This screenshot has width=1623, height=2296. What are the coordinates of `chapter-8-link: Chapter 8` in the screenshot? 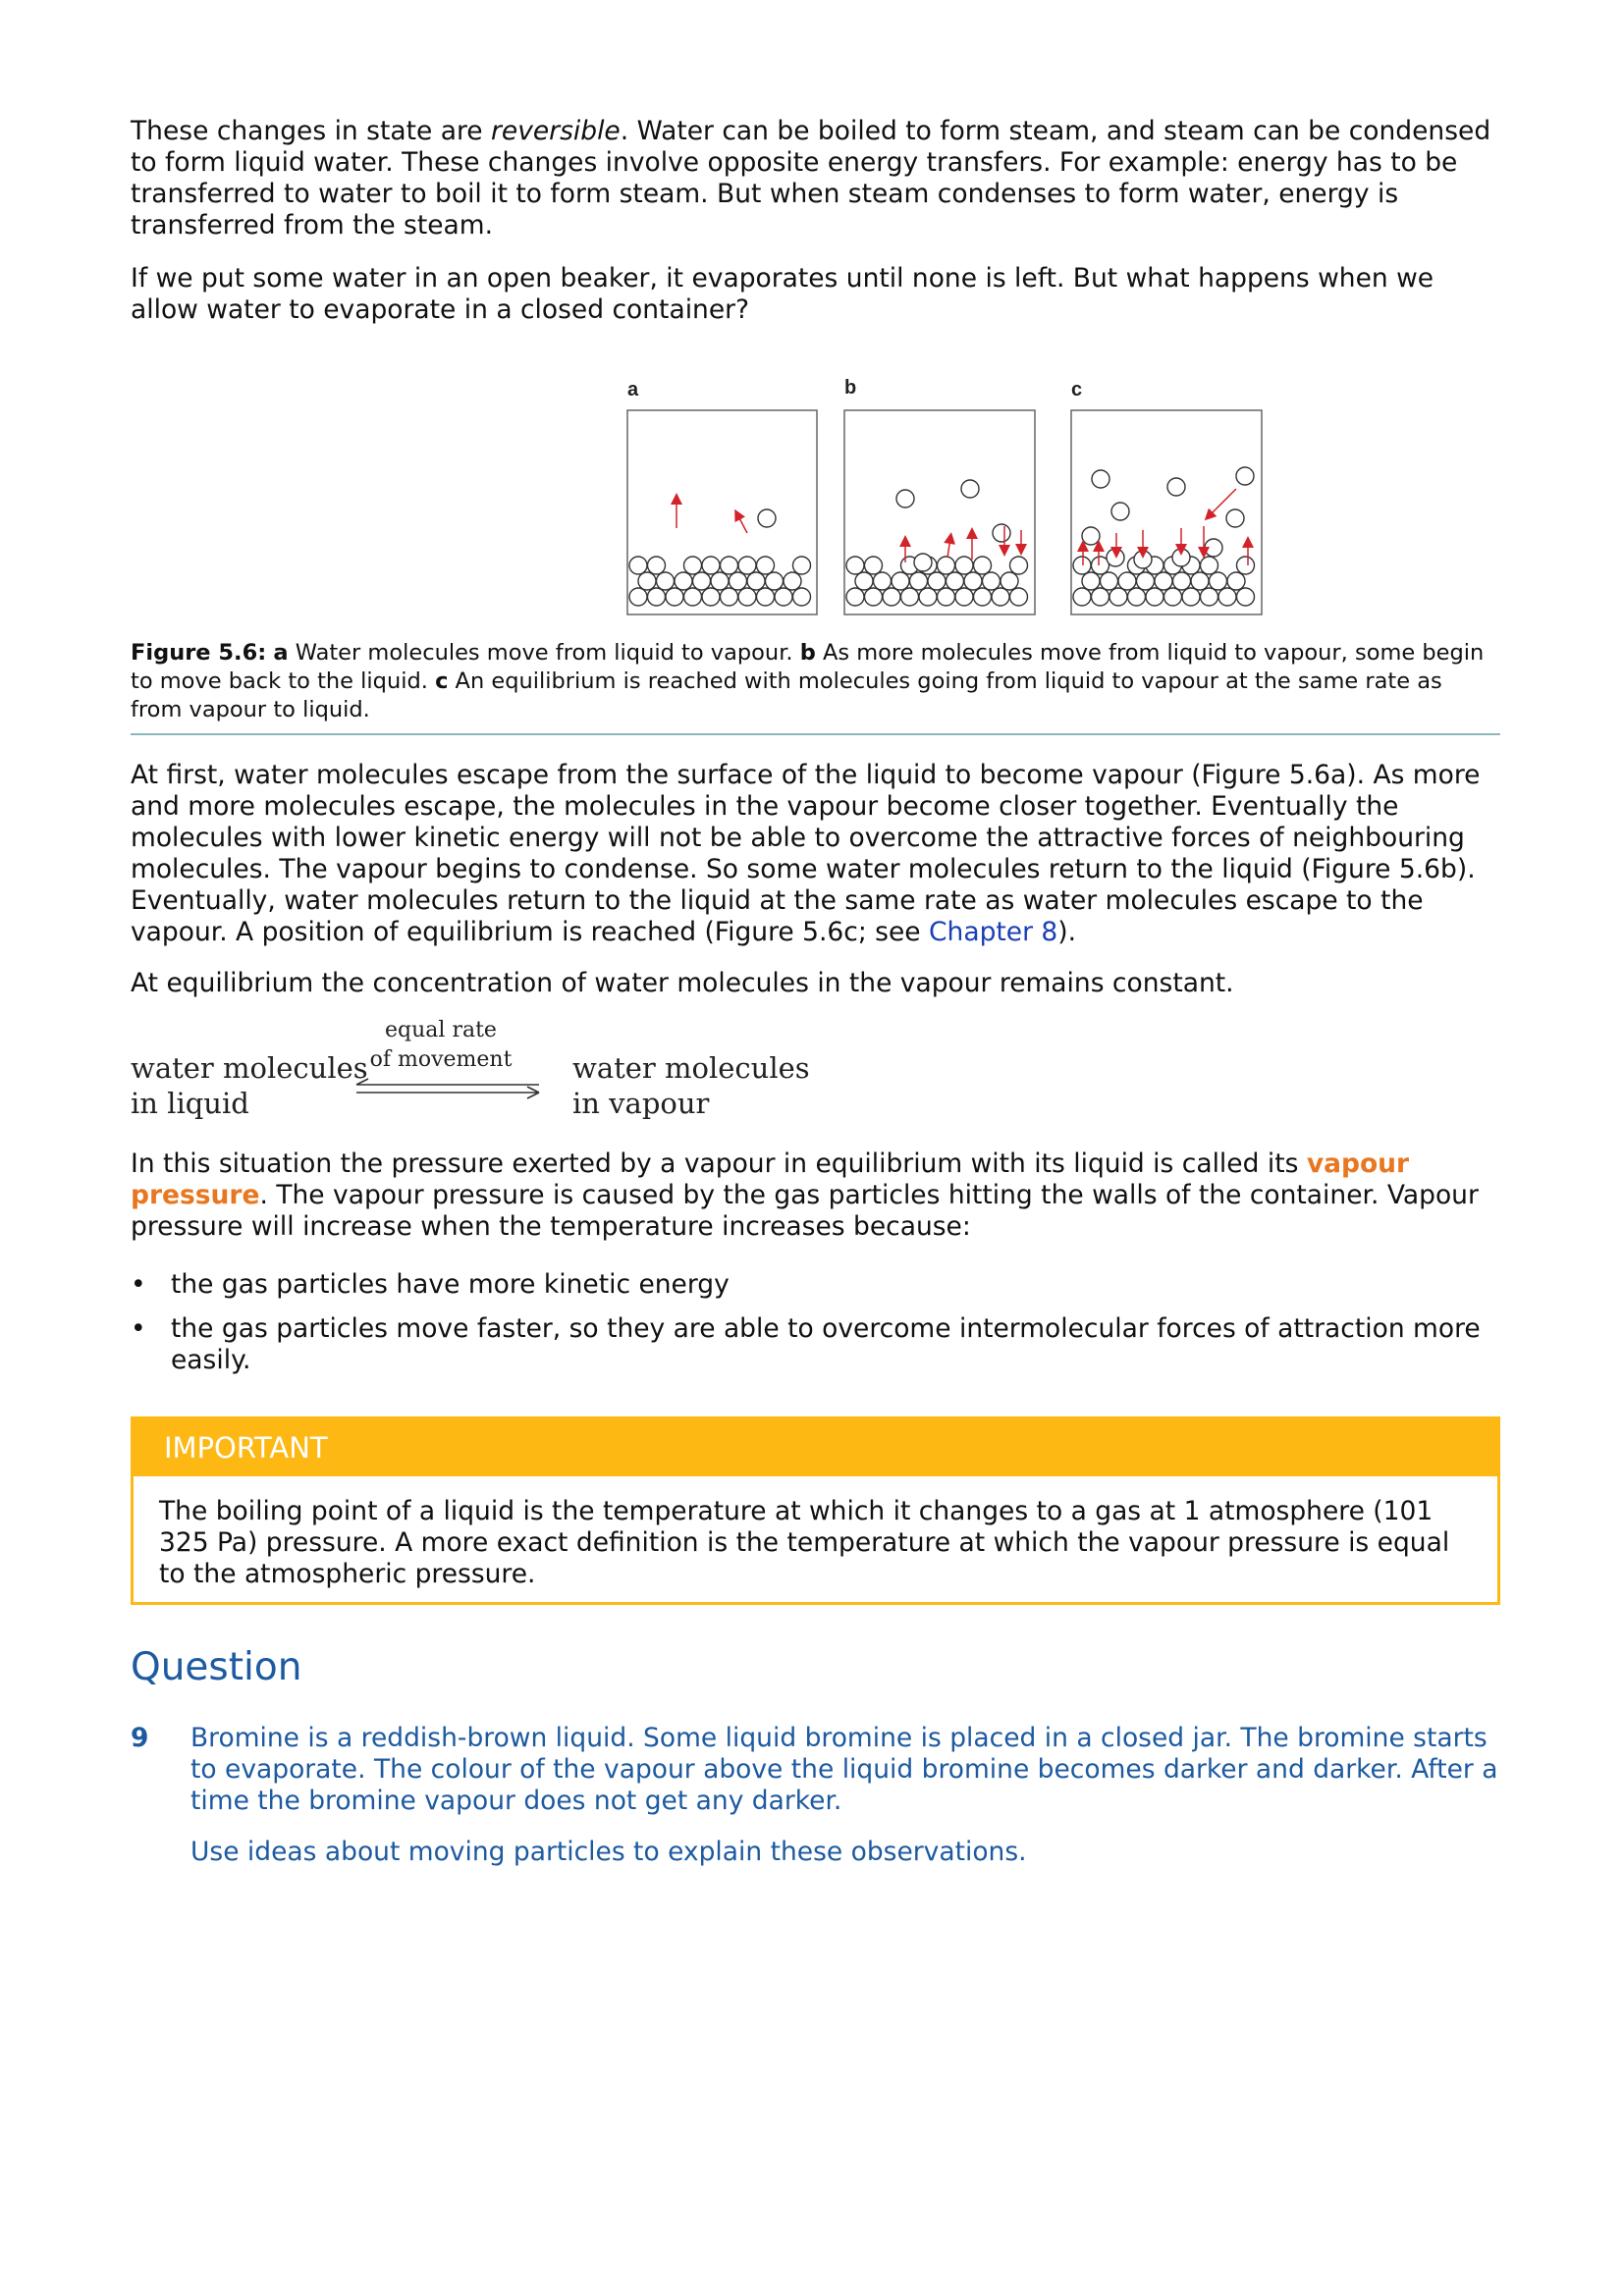 It's located at (993, 932).